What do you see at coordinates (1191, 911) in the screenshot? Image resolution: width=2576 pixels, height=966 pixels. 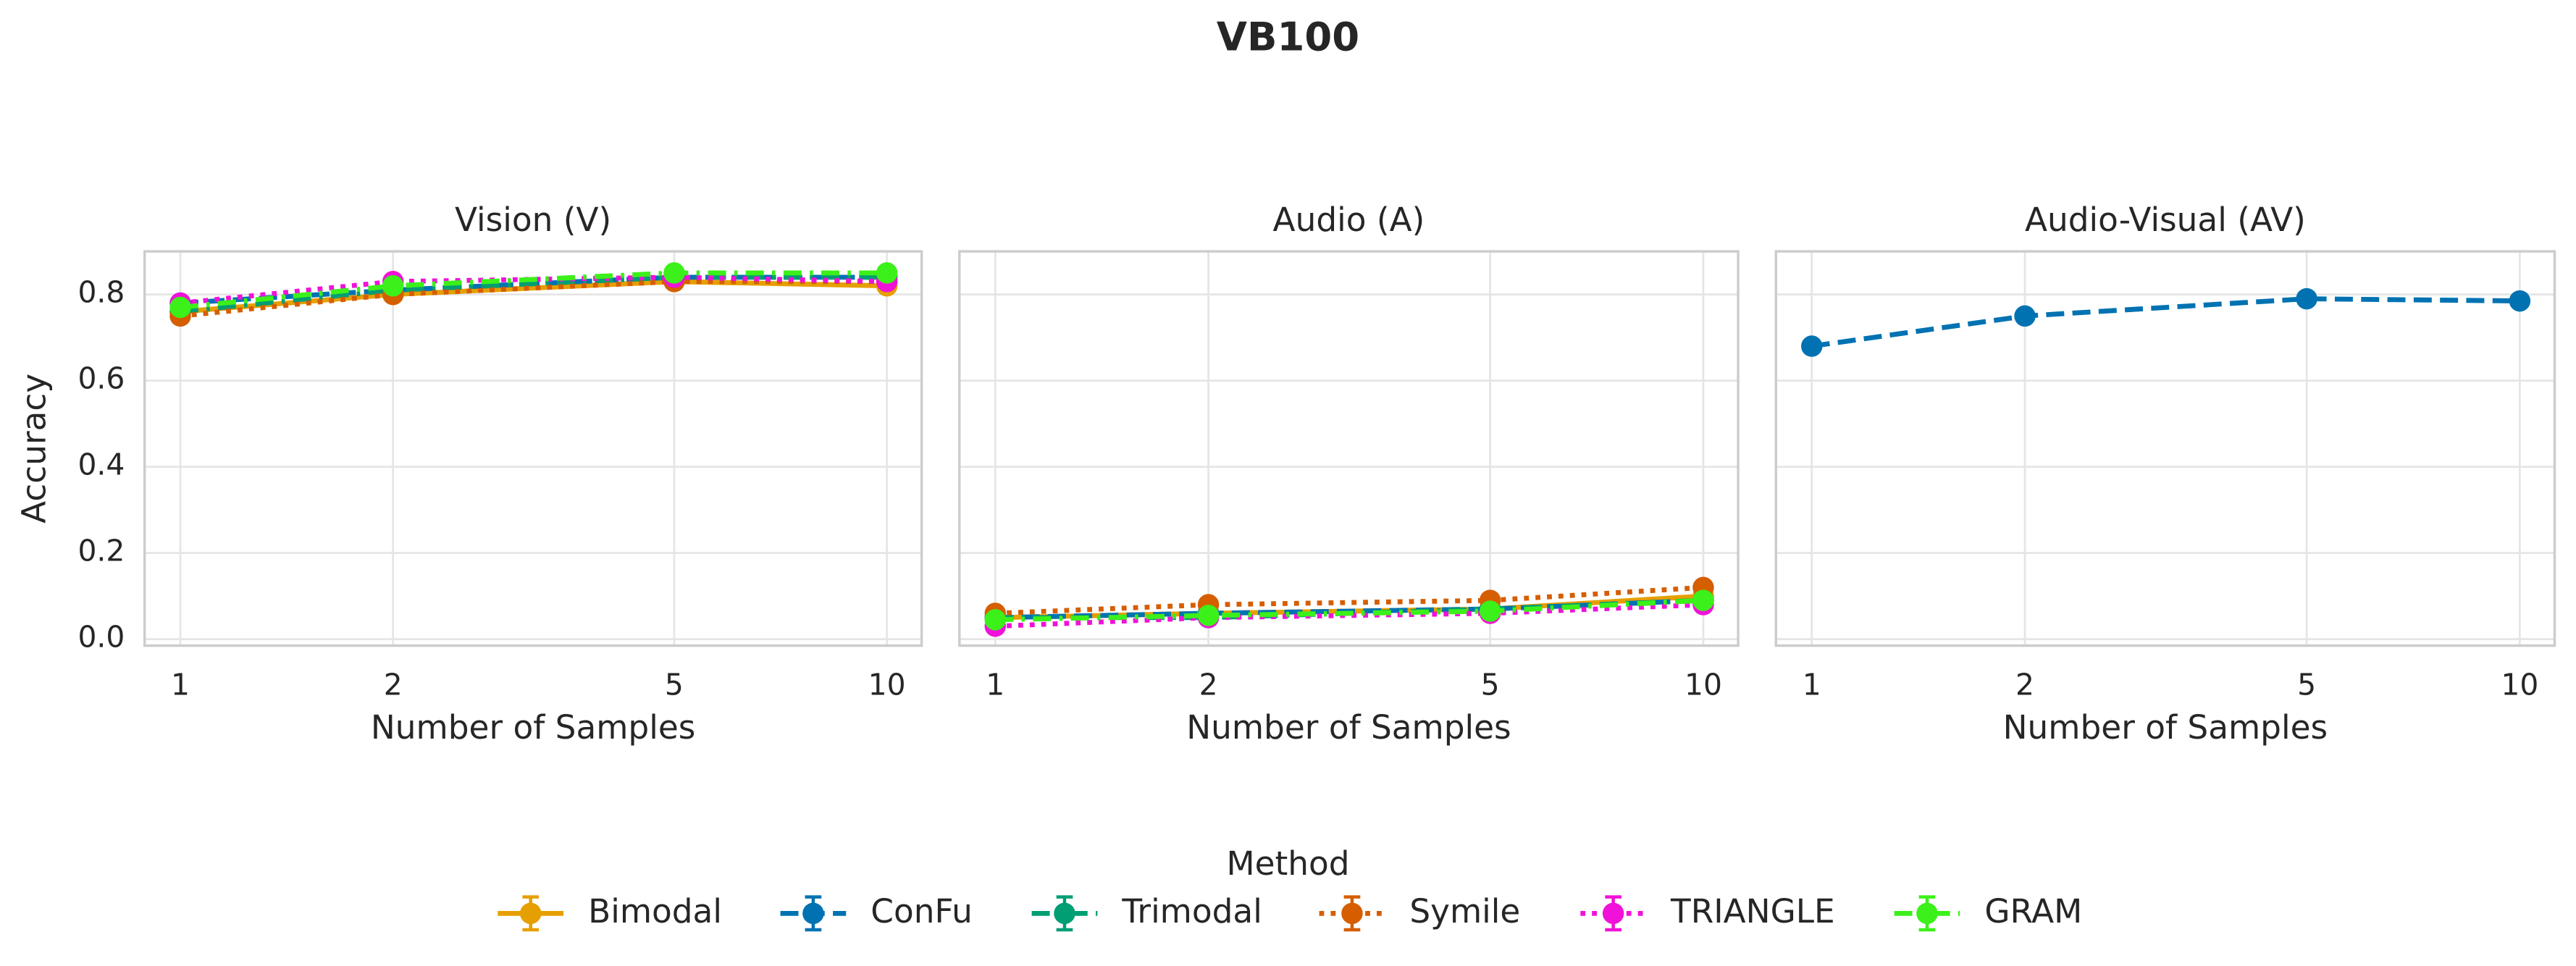 I see `legend-label: Trimodal` at bounding box center [1191, 911].